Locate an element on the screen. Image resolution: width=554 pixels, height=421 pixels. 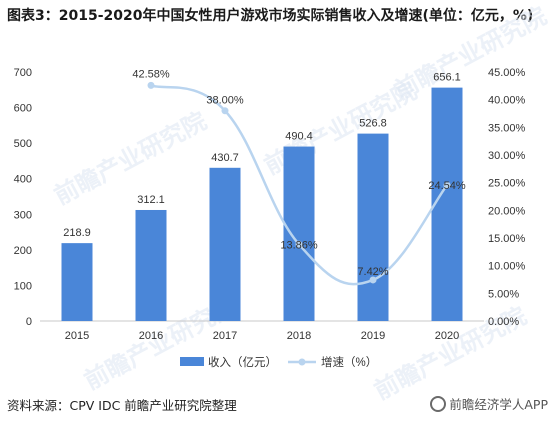
y-right-tick-label: 5.00% is located at coordinates (503, 294).